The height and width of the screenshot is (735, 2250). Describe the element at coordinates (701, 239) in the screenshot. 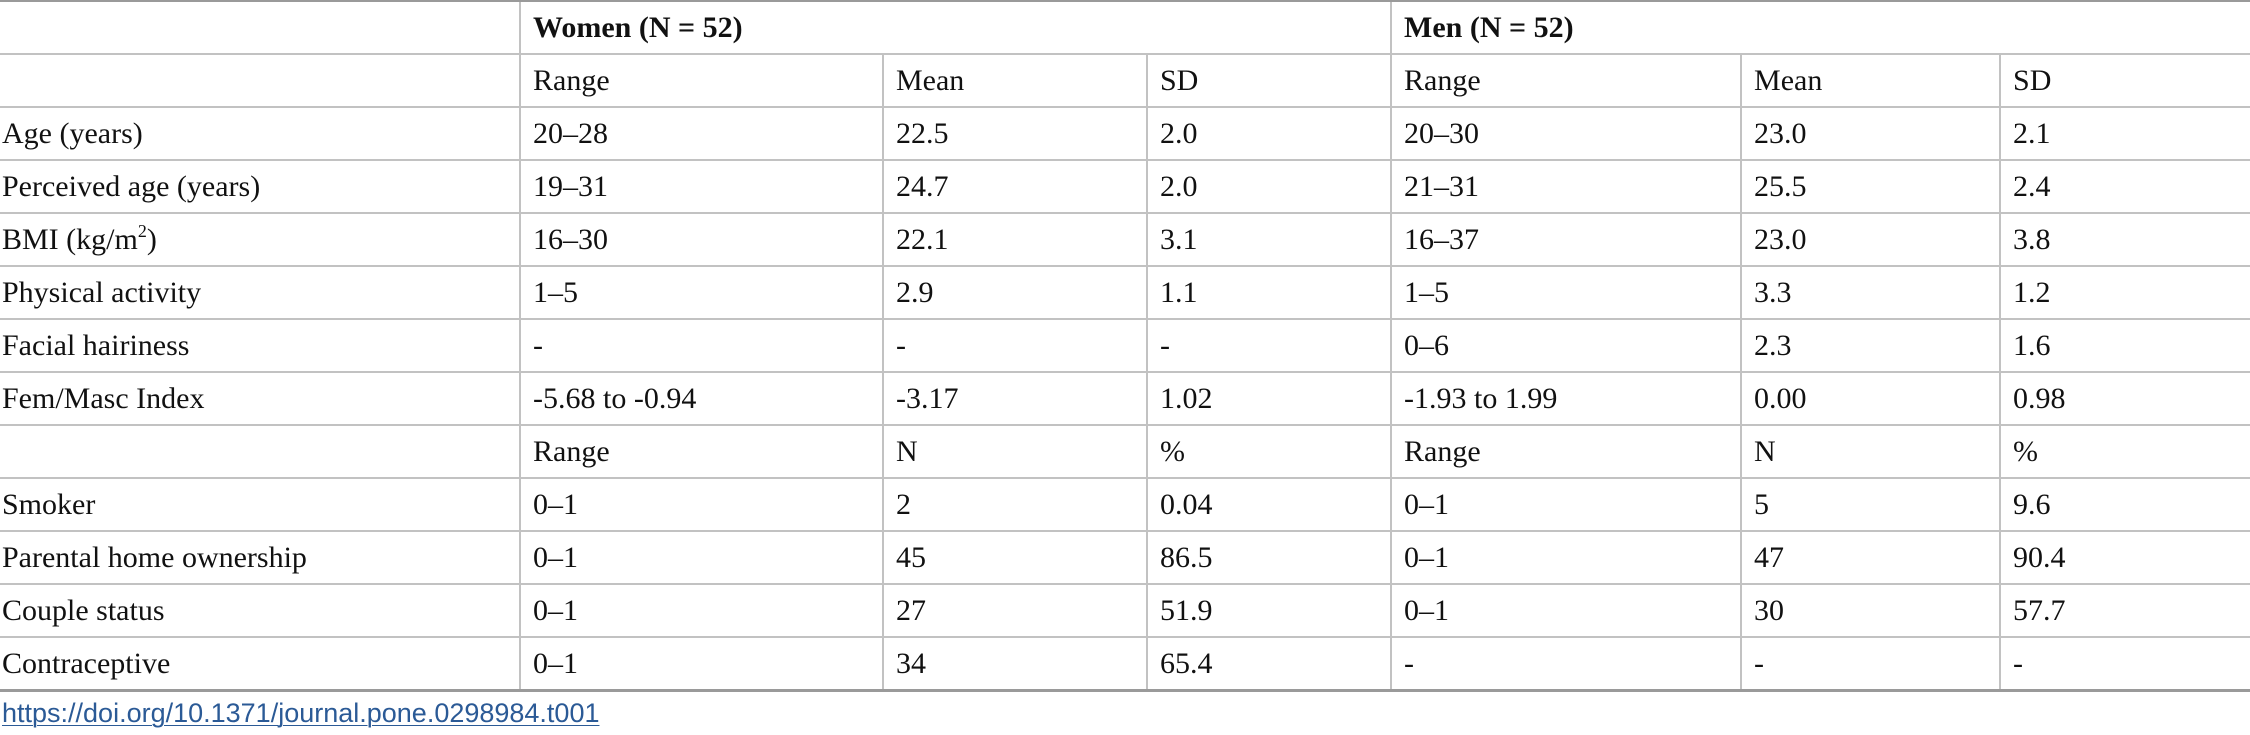

I see `table-cell: 16–30` at that location.